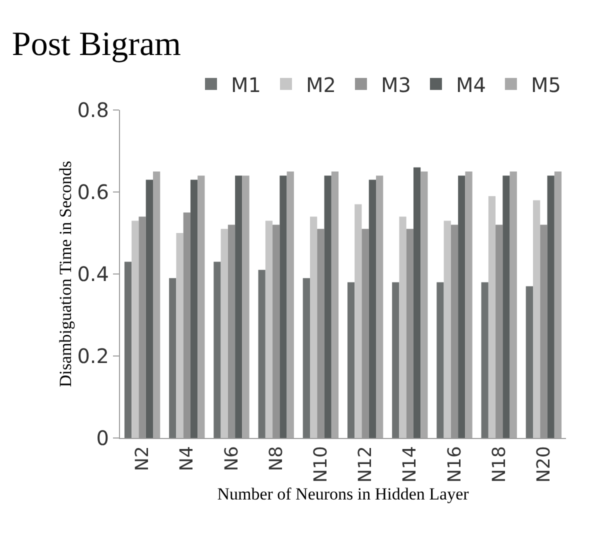 The height and width of the screenshot is (548, 596). Describe the element at coordinates (93, 274) in the screenshot. I see `y-tick-label: 0.4` at that location.